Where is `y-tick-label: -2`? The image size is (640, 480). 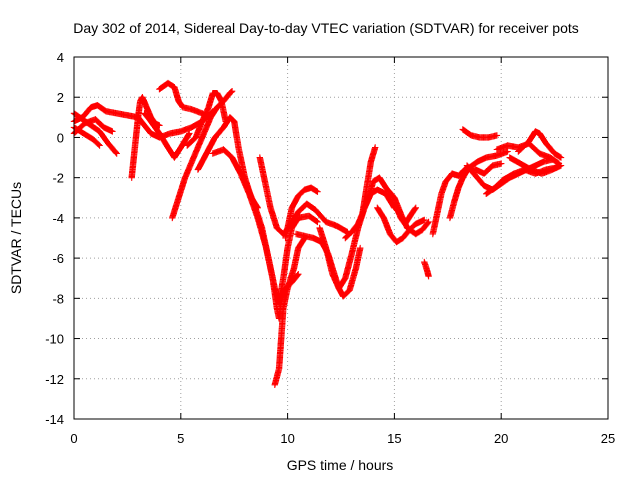 y-tick-label: -2 is located at coordinates (58, 178).